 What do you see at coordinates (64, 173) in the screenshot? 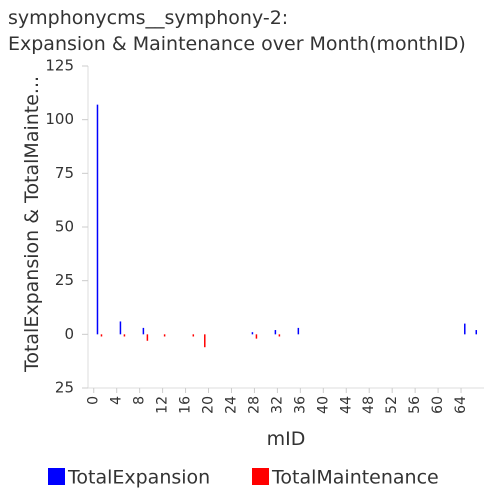
I see `y-tick-label: 75` at bounding box center [64, 173].